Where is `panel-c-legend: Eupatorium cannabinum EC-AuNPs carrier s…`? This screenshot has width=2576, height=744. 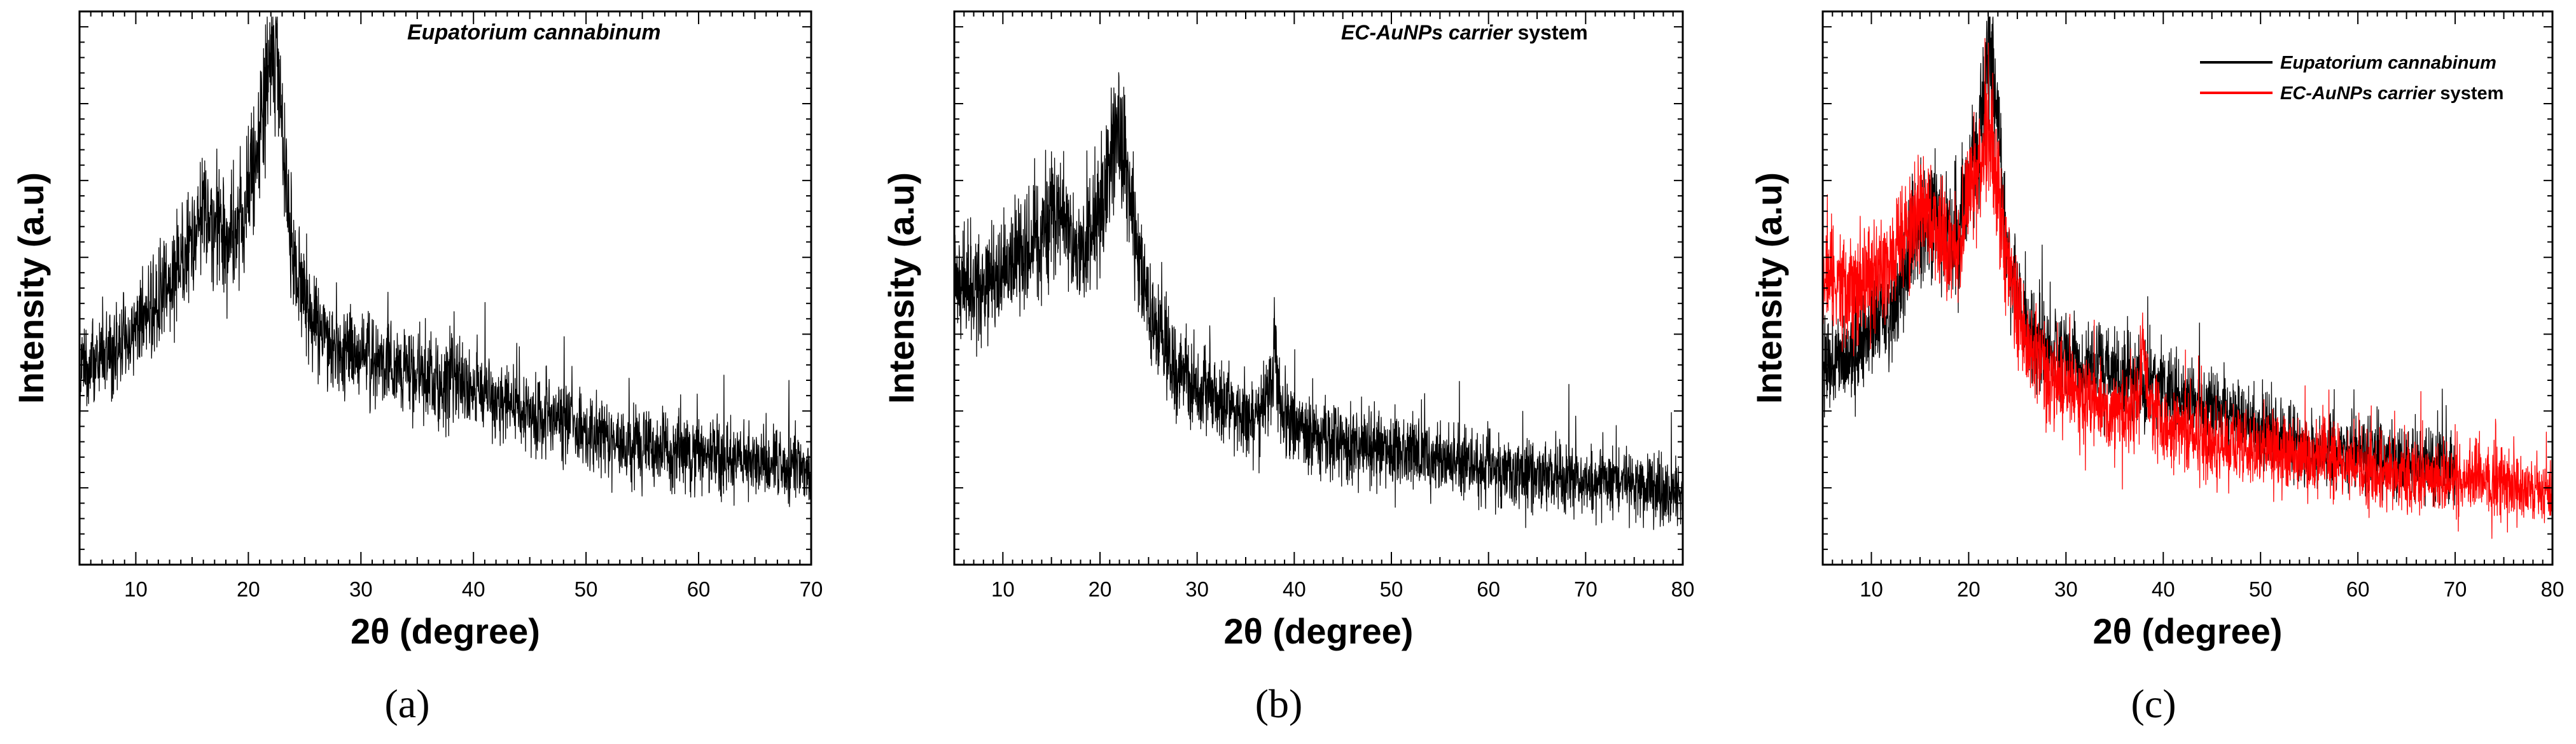
panel-c-legend: Eupatorium cannabinum EC-AuNPs carrier s… is located at coordinates (2351, 78).